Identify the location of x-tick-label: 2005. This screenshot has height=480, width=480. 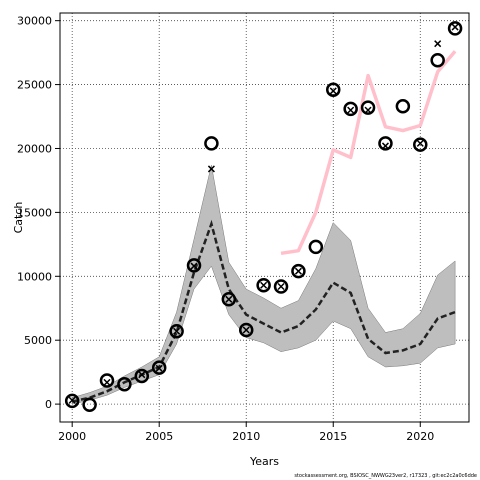
(159, 436).